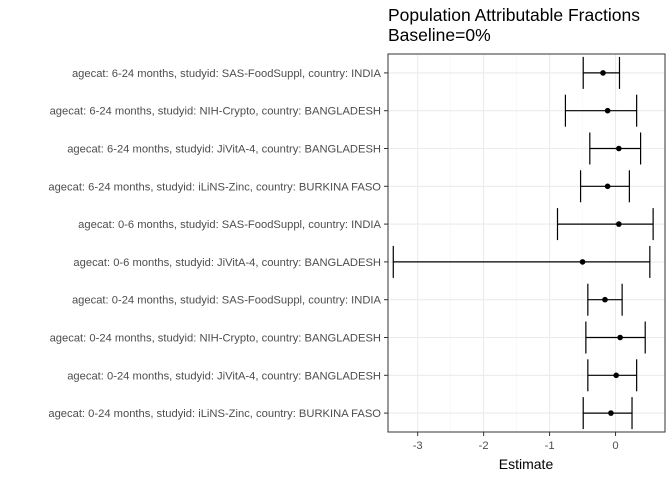 This screenshot has height=480, width=672. Describe the element at coordinates (514, 15) in the screenshot. I see `chart-title: Population Attributable Fractions` at that location.